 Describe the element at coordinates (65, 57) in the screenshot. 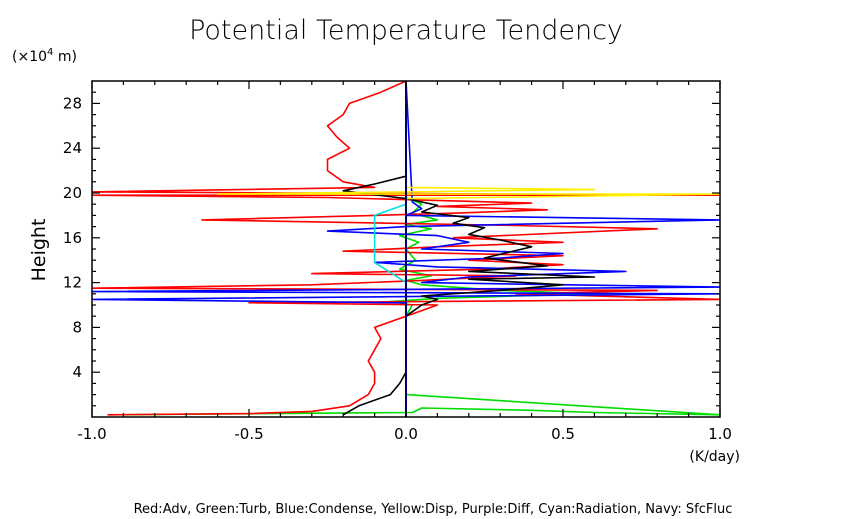

I see `y-axis-unit-suffix: m)` at that location.